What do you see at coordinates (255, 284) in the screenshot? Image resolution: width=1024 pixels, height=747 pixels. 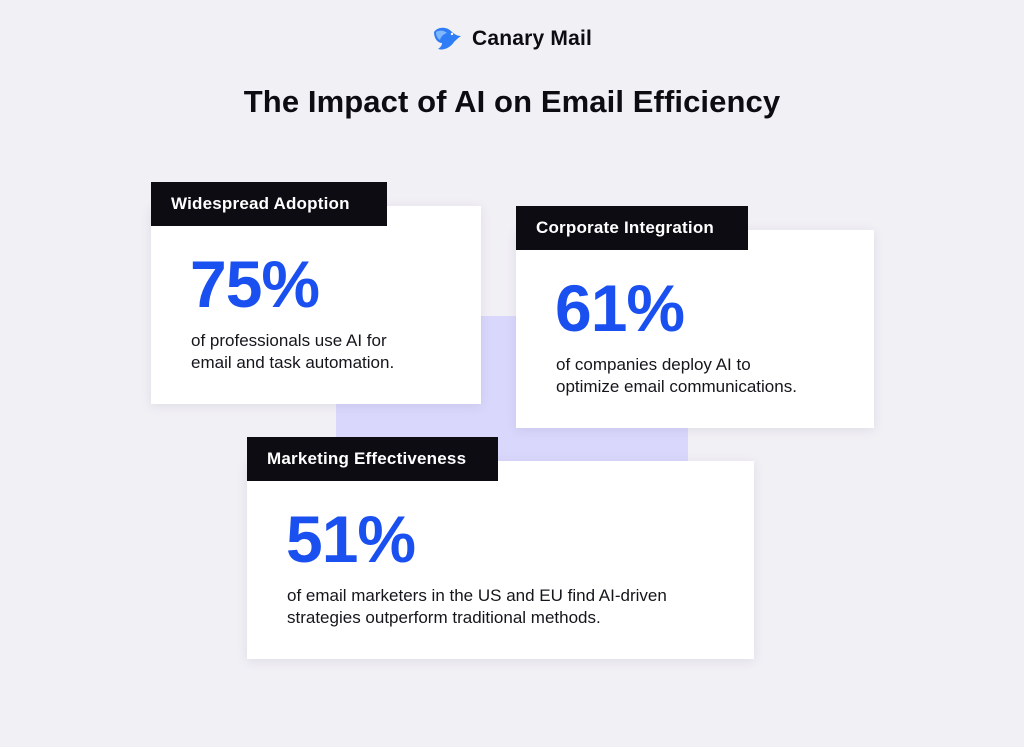 I see `stat-value-widespread-adoption: 75%` at bounding box center [255, 284].